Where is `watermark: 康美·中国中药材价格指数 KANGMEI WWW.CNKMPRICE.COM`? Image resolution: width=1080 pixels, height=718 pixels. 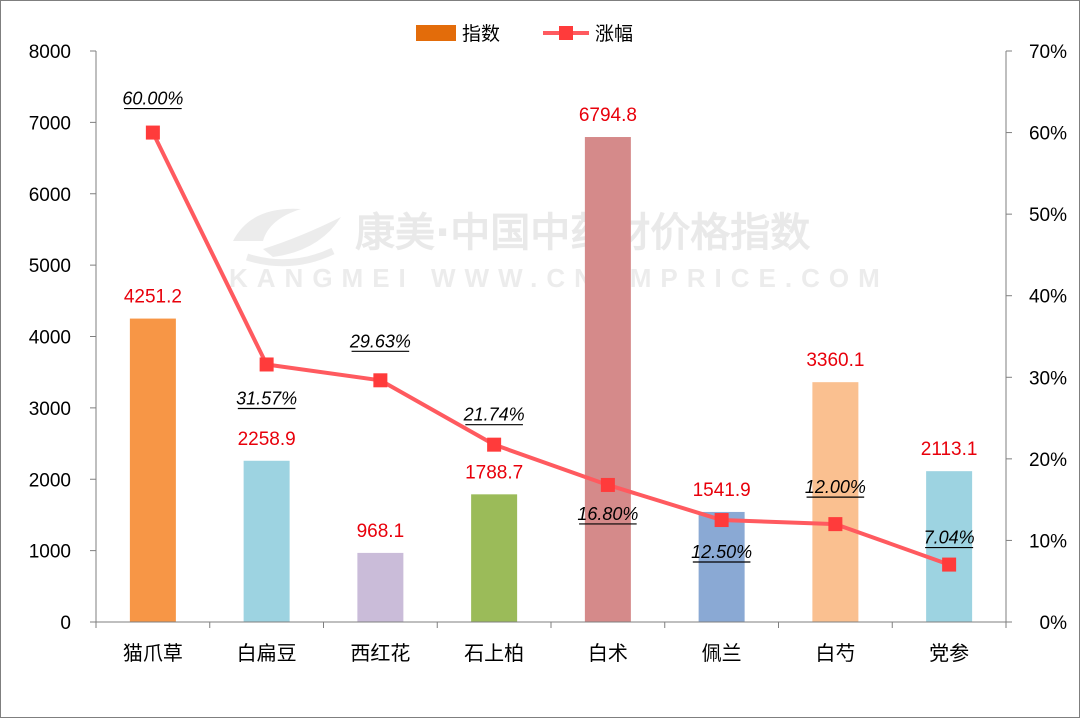 watermark: 康美·中国中药材价格指数 KANGMEI WWW.CNKMPRICE.COM is located at coordinates (559, 250).